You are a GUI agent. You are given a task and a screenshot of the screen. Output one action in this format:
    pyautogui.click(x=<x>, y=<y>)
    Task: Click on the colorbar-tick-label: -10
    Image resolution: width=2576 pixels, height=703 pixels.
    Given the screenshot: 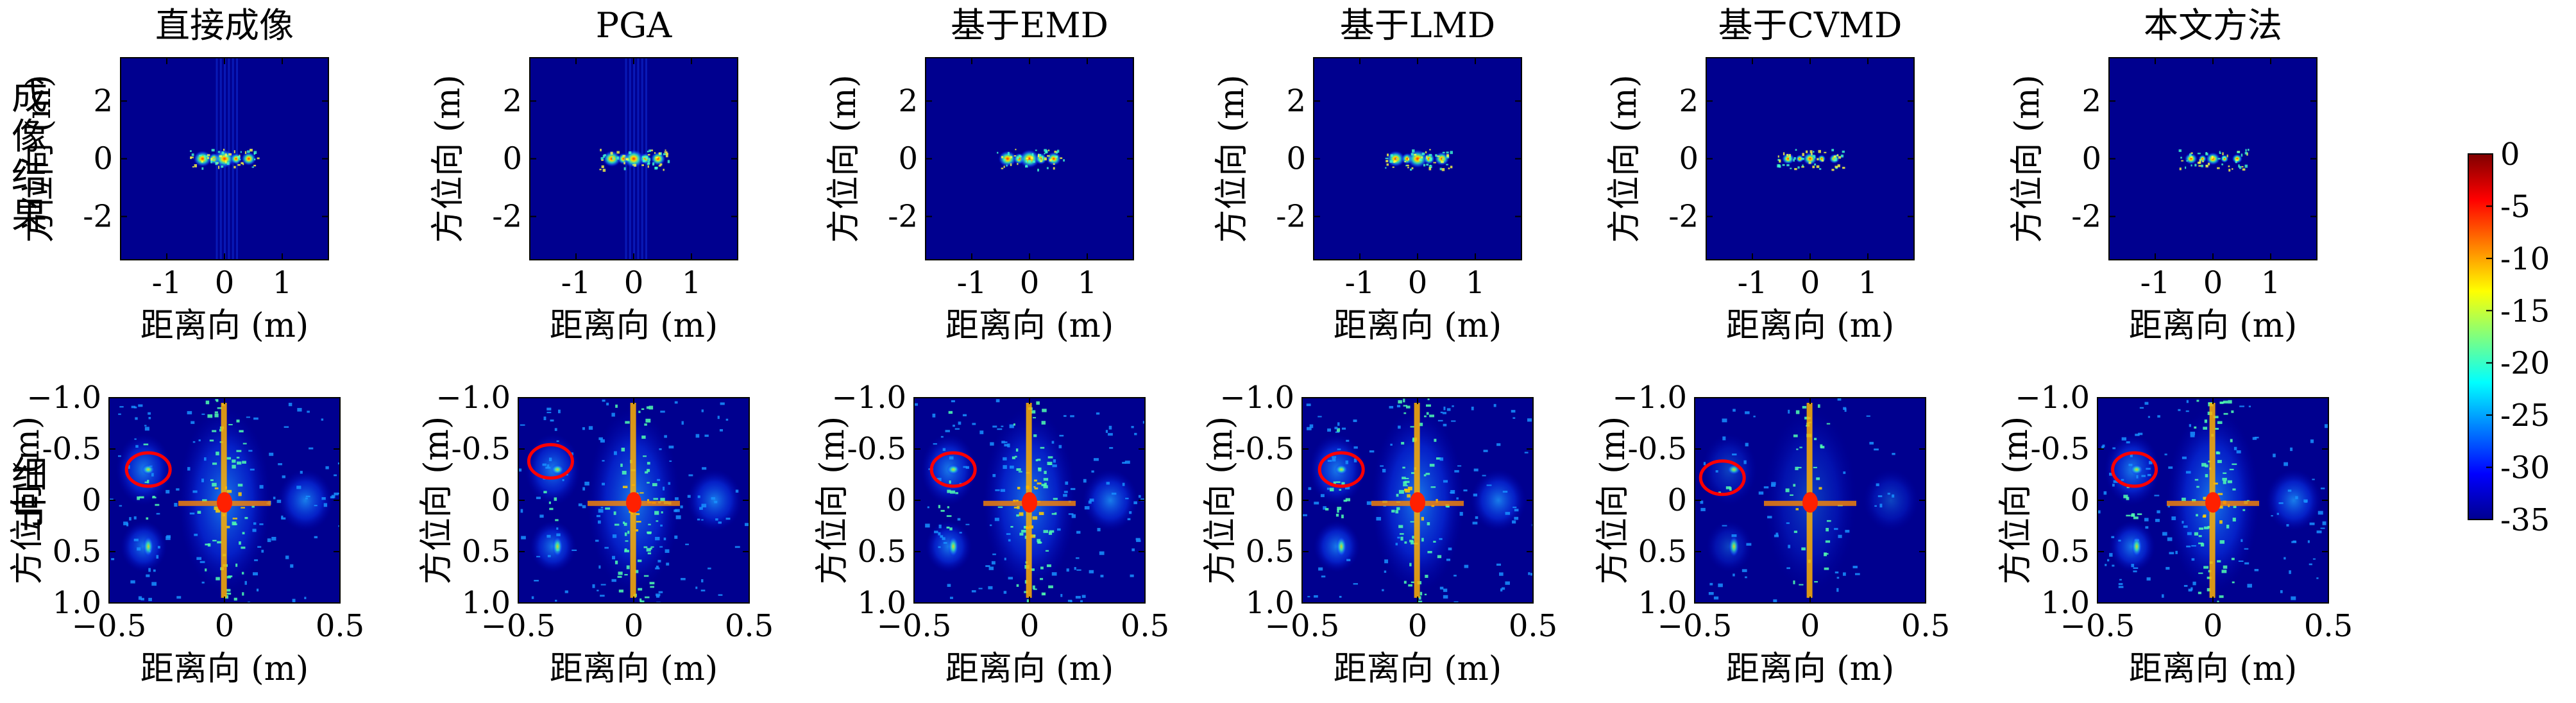 What is the action you would take?
    pyautogui.click(x=2525, y=259)
    